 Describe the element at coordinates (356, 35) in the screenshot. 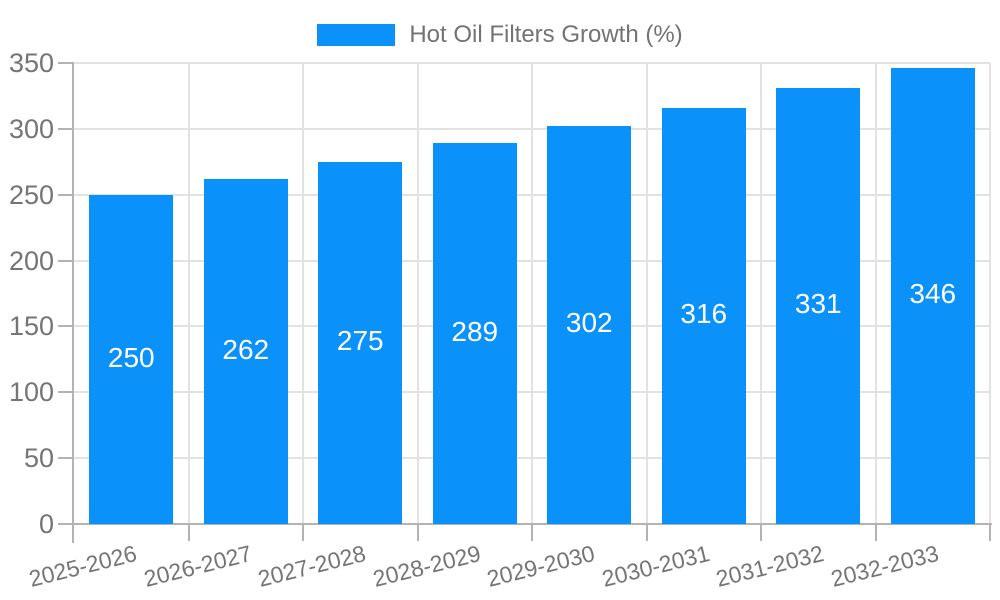

I see `legend-swatch-icon` at that location.